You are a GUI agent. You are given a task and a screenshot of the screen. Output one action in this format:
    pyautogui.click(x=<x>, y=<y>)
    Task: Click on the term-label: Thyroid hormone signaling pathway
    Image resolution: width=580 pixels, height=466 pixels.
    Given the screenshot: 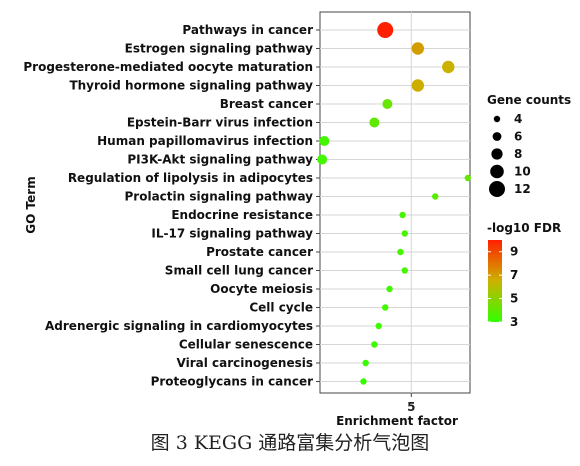 What is the action you would take?
    pyautogui.click(x=191, y=86)
    